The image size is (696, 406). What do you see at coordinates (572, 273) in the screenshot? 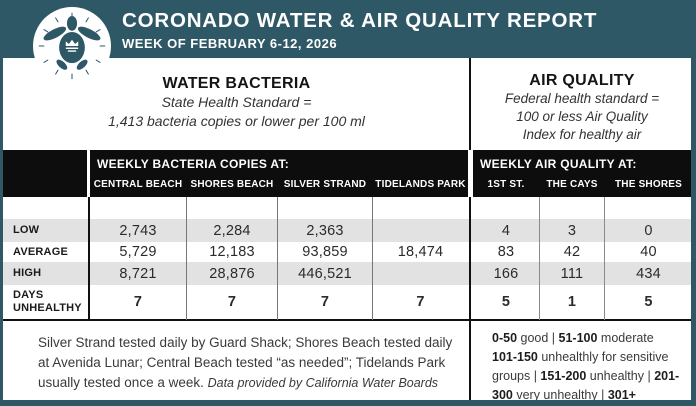
I see `high-the-cays: 111` at bounding box center [572, 273].